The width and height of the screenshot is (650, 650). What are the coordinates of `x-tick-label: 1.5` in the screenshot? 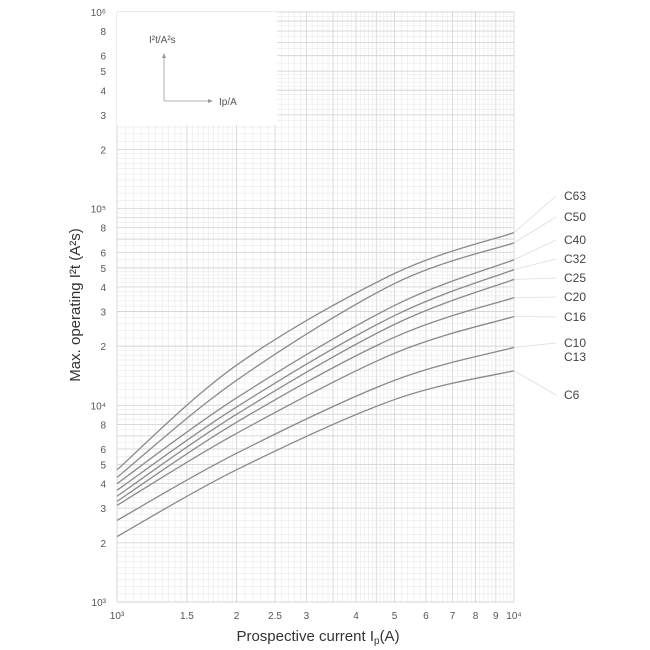 It's located at (187, 616).